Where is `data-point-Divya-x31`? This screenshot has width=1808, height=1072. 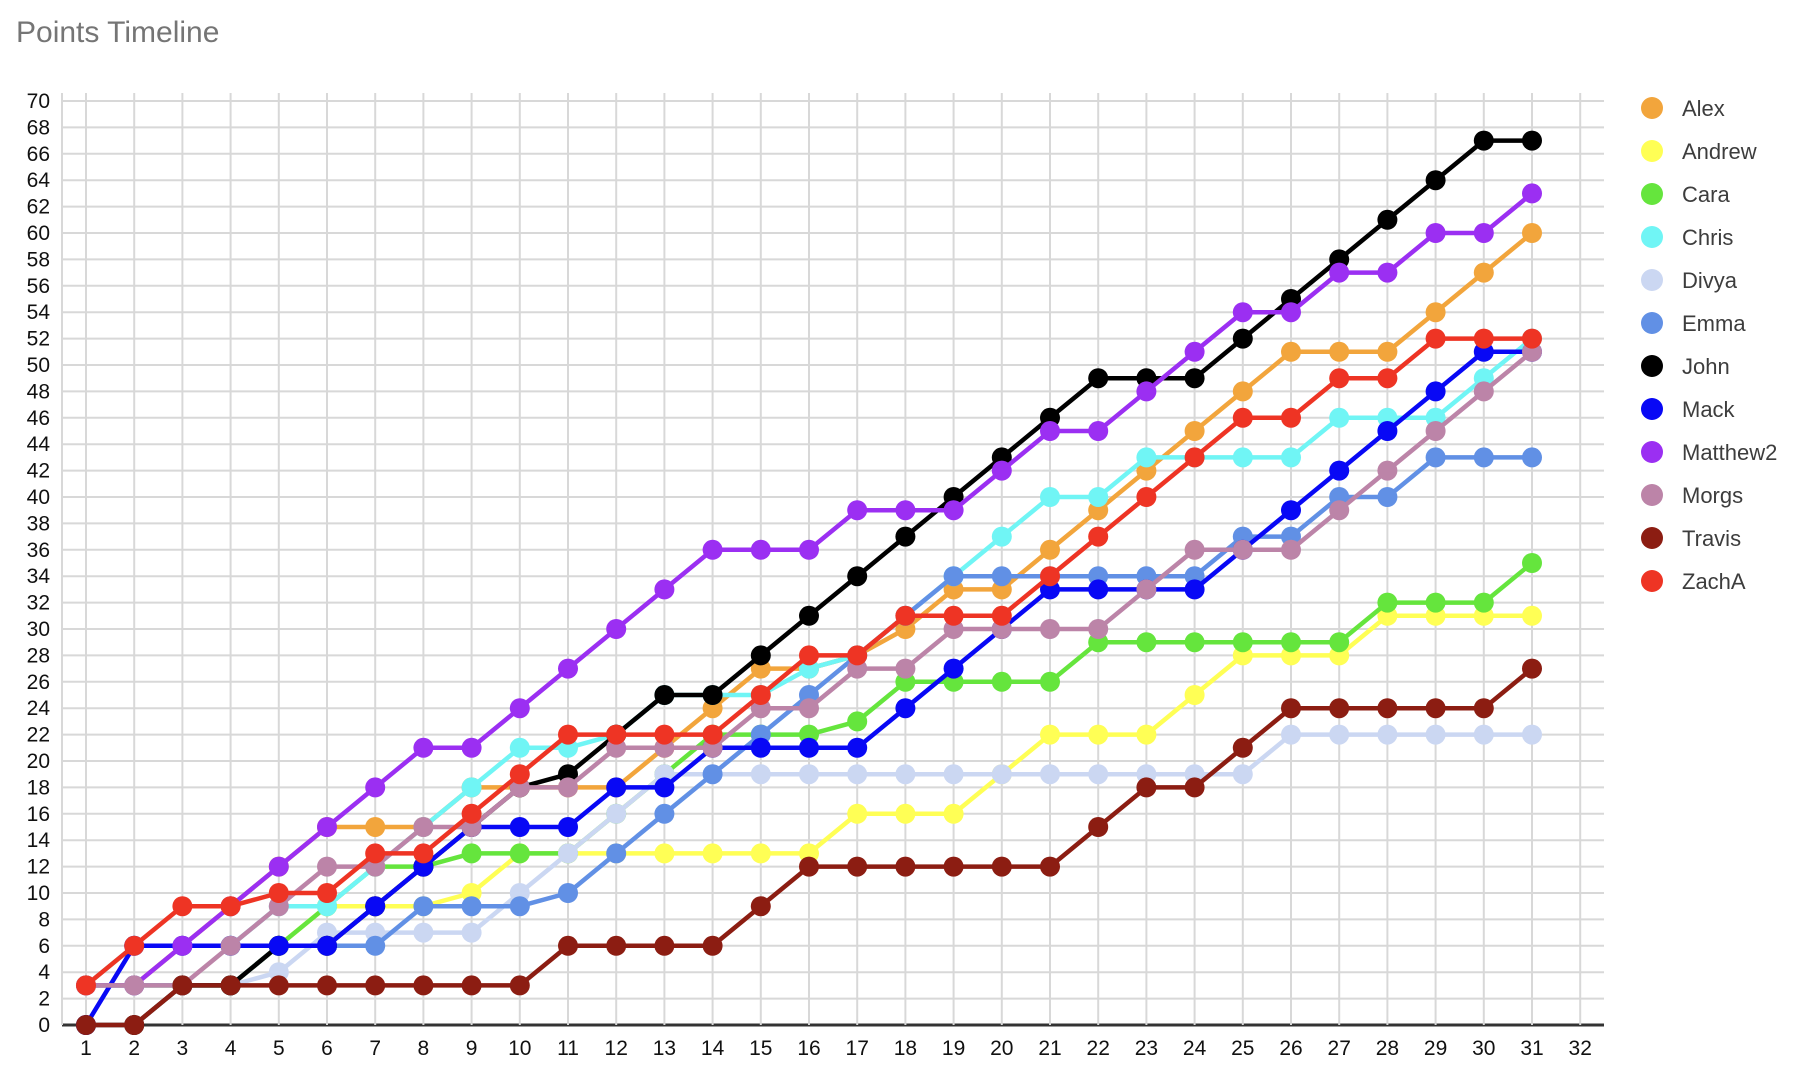 data-point-Divya-x31 is located at coordinates (1532, 734).